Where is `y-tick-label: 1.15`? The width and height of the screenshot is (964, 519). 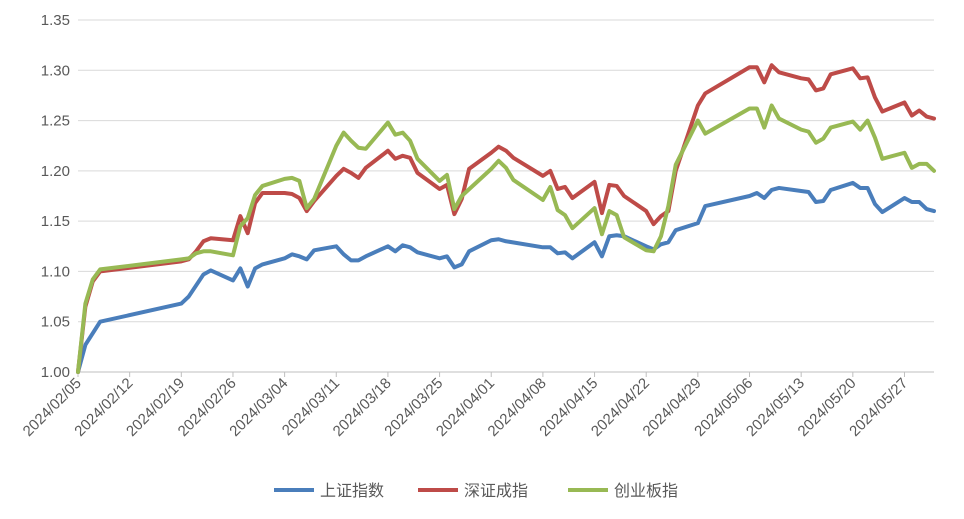 y-tick-label: 1.15 is located at coordinates (55, 221).